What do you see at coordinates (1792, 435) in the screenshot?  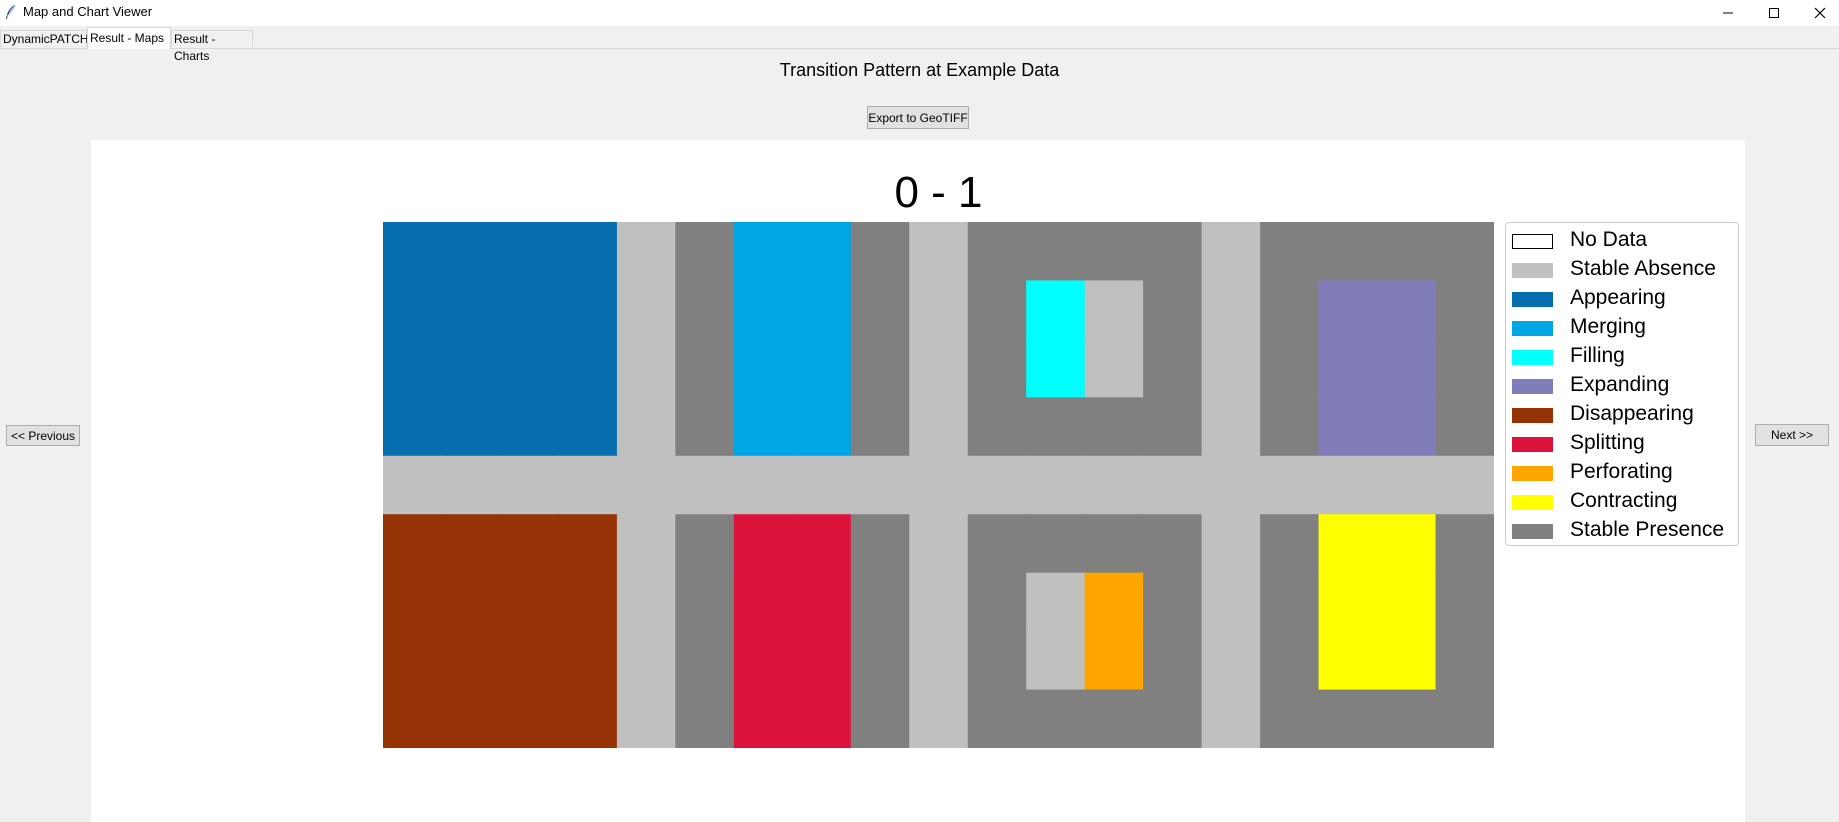 I see `next-button: Next >>` at bounding box center [1792, 435].